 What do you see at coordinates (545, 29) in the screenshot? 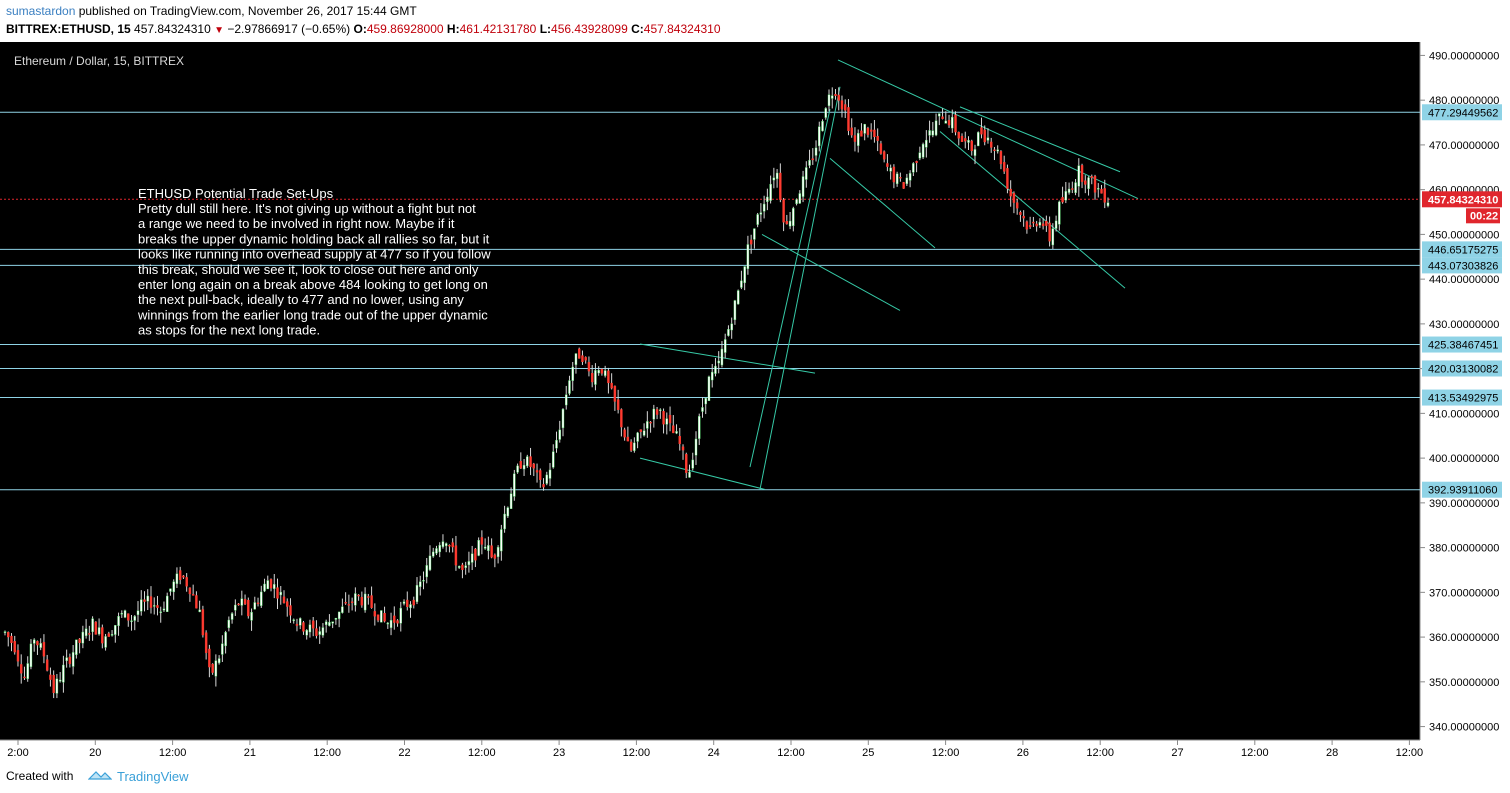
I see `low-label: L:` at bounding box center [545, 29].